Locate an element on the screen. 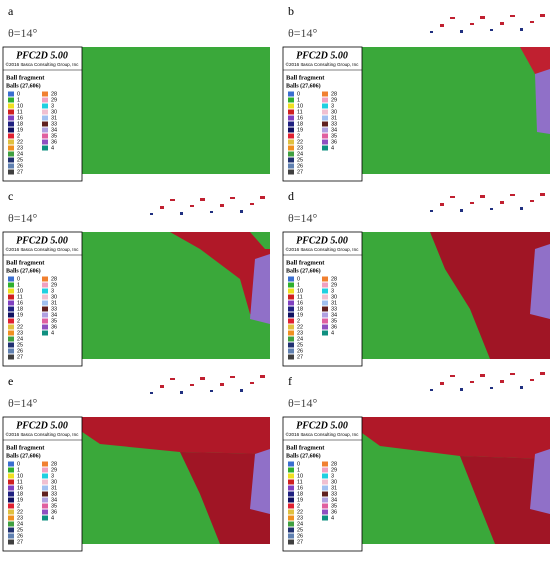 Image resolution: width=550 pixels, height=562 pixels. panel-label: d is located at coordinates (291, 196).